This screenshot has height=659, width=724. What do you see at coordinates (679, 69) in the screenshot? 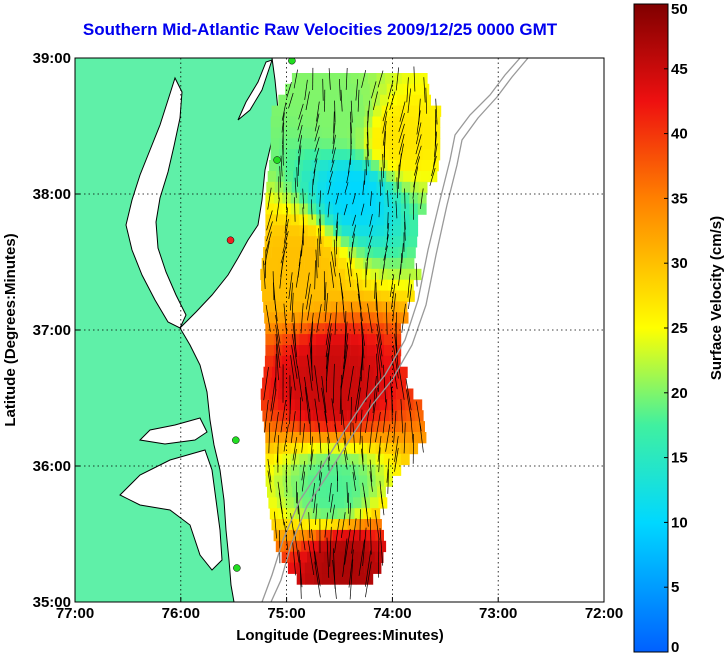
I see `colorbar-tick-label: 45` at bounding box center [679, 69].